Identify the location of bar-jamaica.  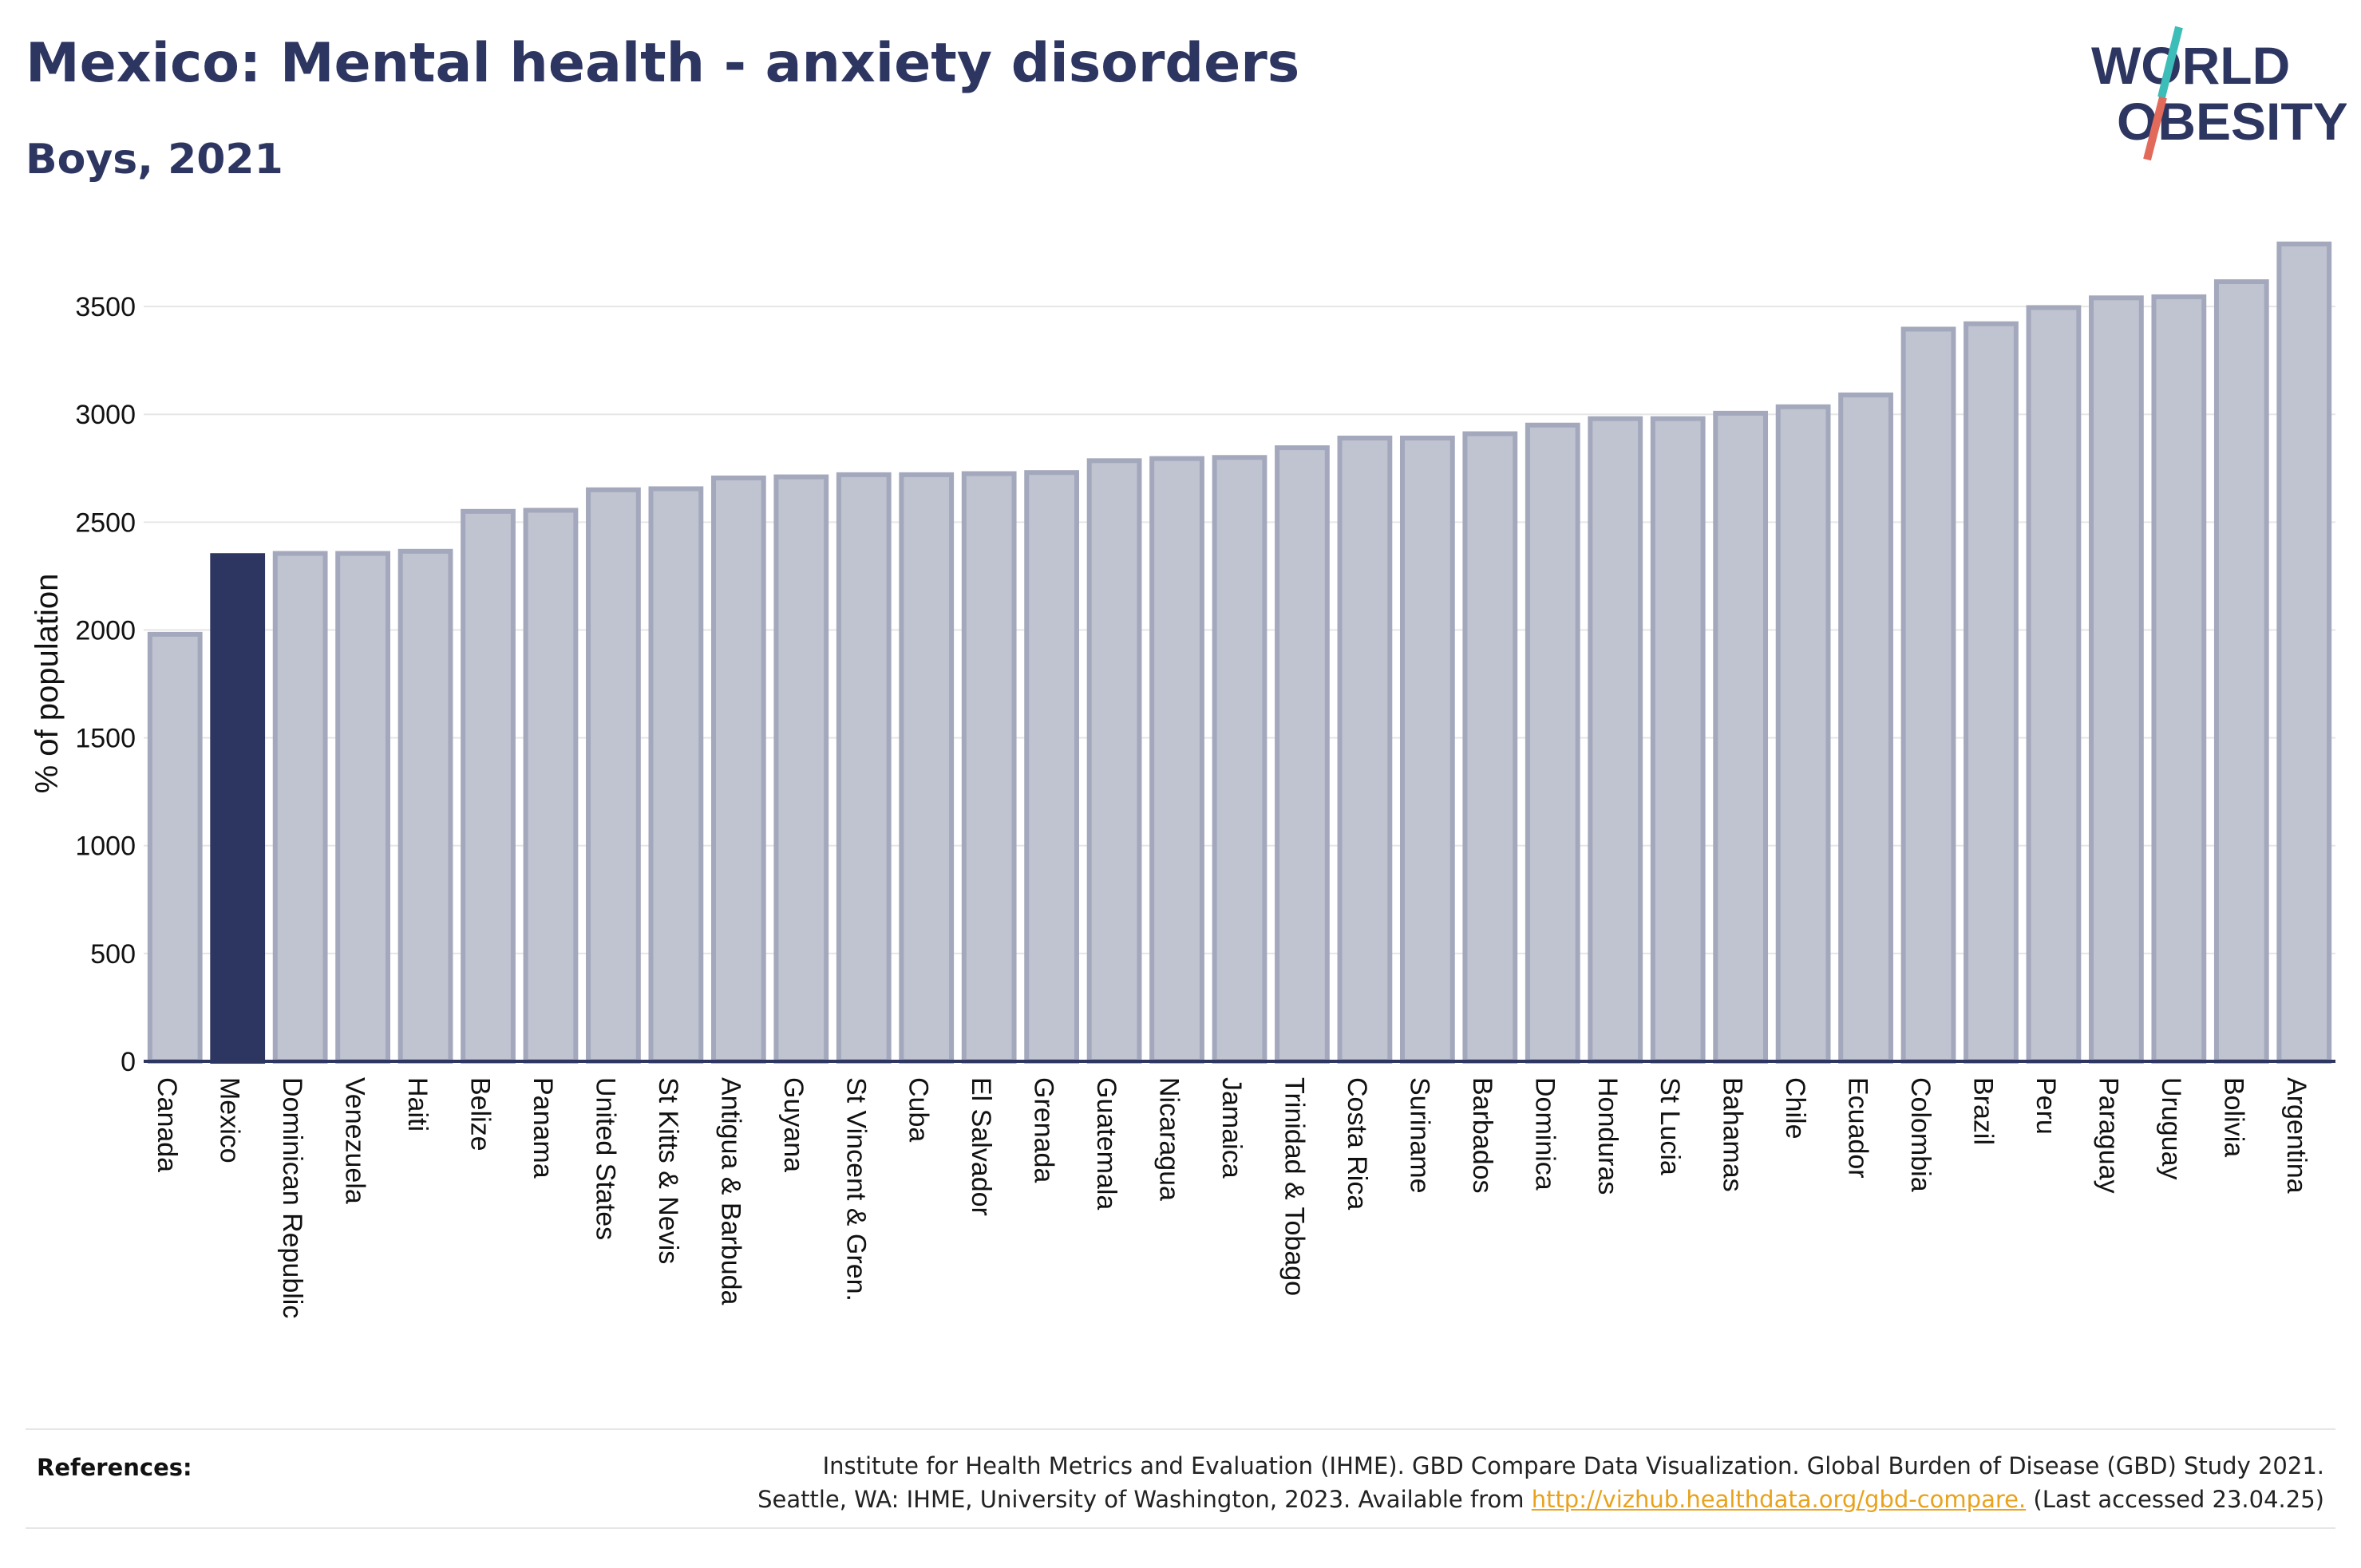
(1240, 759).